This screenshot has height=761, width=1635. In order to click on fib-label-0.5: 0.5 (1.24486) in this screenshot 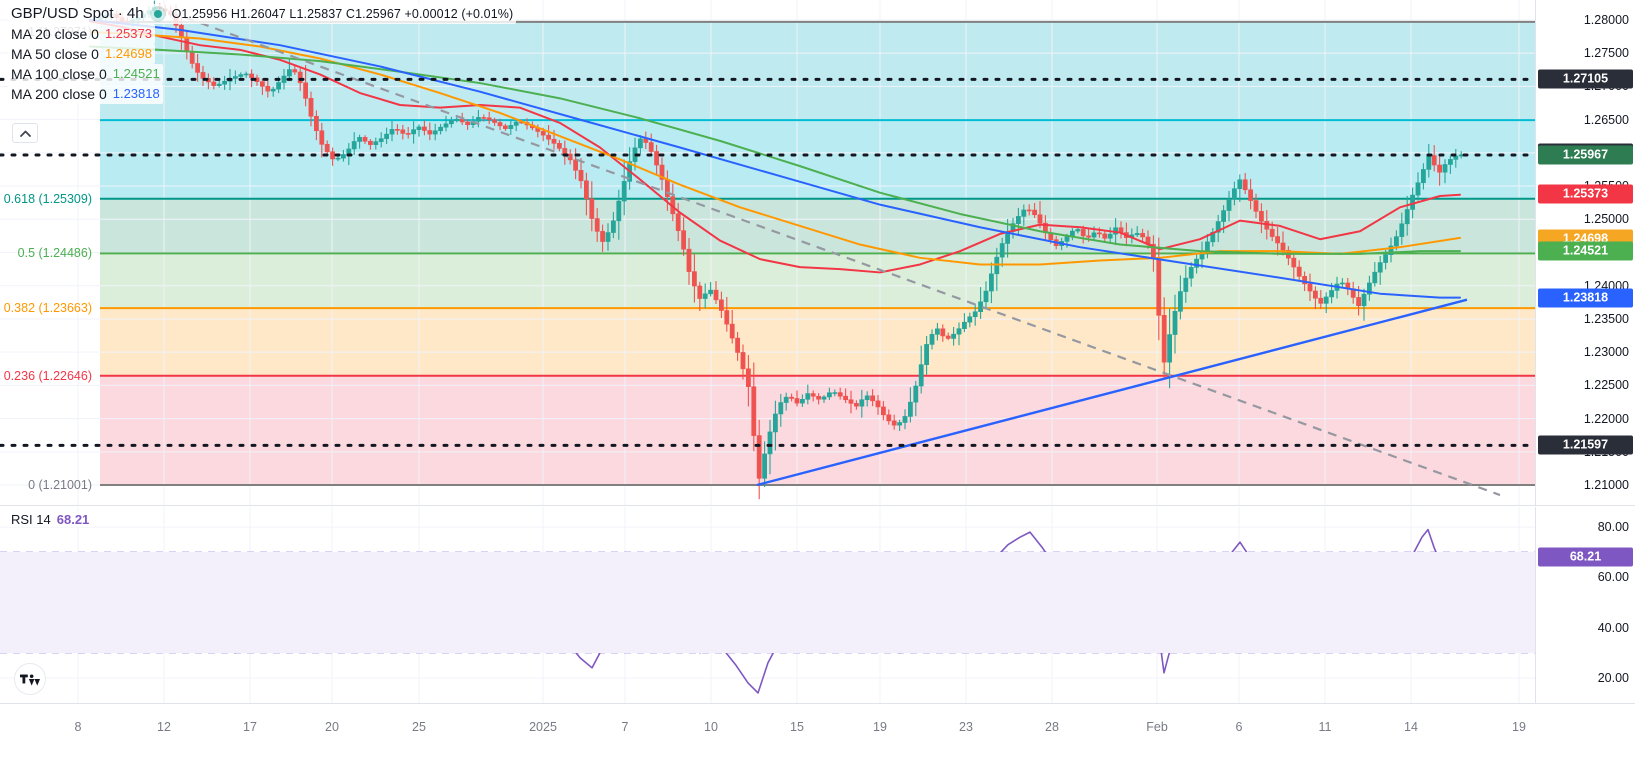, I will do `click(54, 253)`.